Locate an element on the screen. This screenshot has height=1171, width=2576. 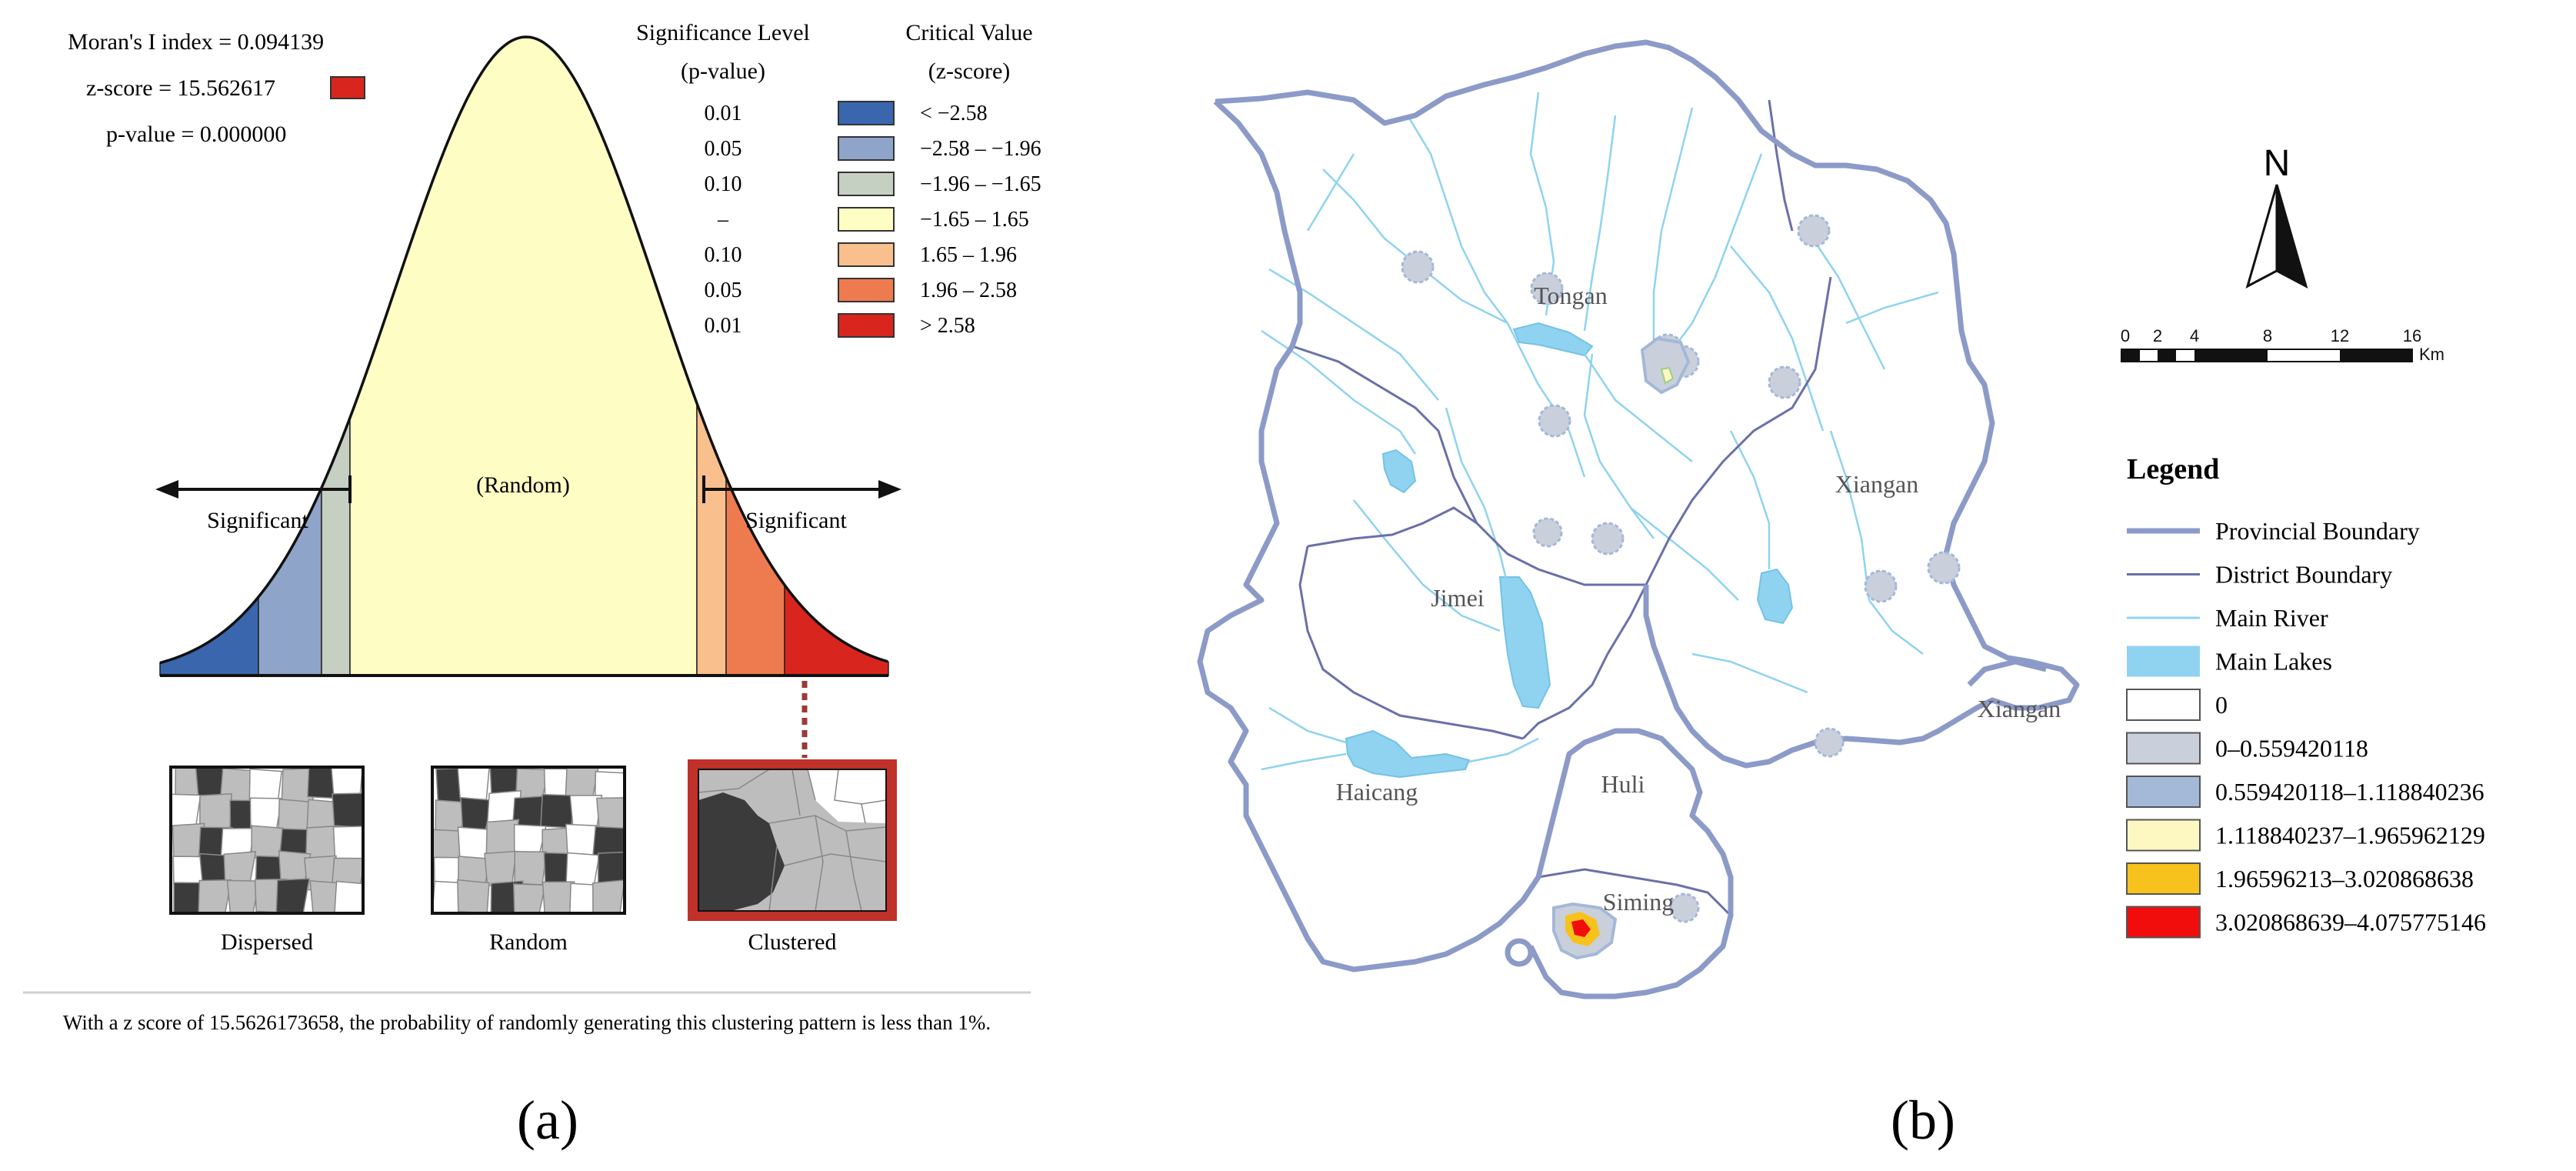
legend-item-label: Main Lakes is located at coordinates (2273, 662).